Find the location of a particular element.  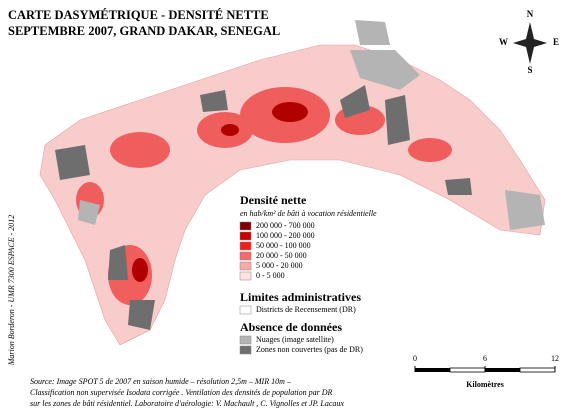

nodata-item-label: Zones non couvertes (pas de DR) is located at coordinates (309, 349).